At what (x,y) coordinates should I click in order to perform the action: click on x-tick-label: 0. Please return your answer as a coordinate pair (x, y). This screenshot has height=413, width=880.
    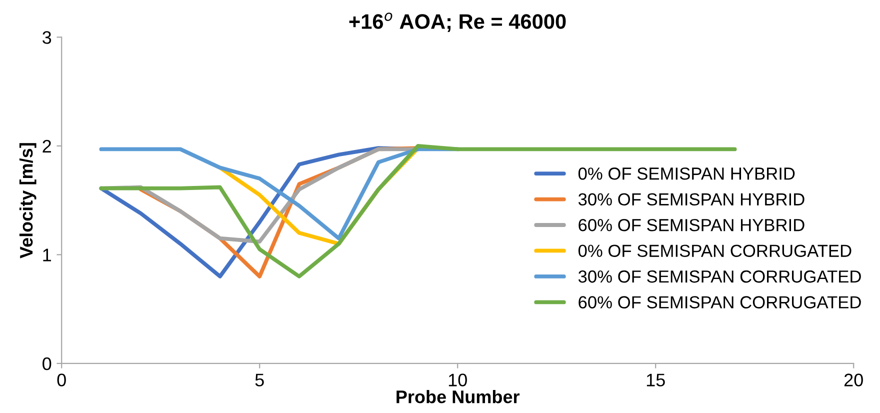
    Looking at the image, I should click on (61, 380).